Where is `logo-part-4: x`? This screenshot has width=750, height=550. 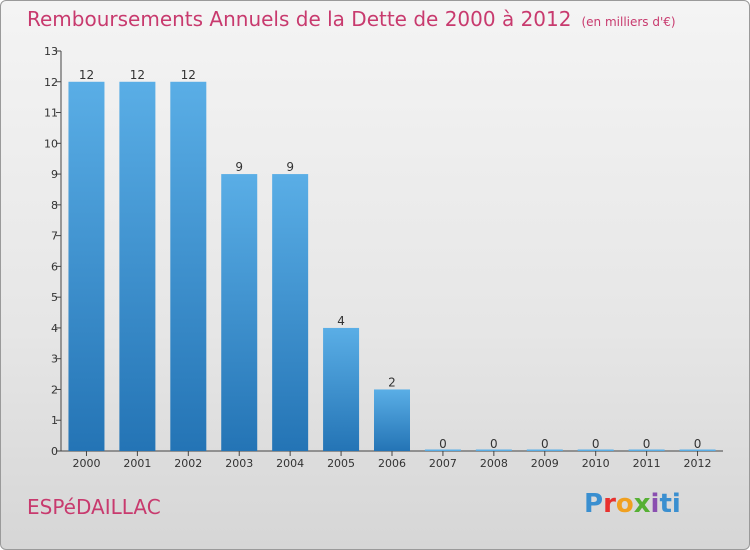
logo-part-4: x is located at coordinates (642, 504).